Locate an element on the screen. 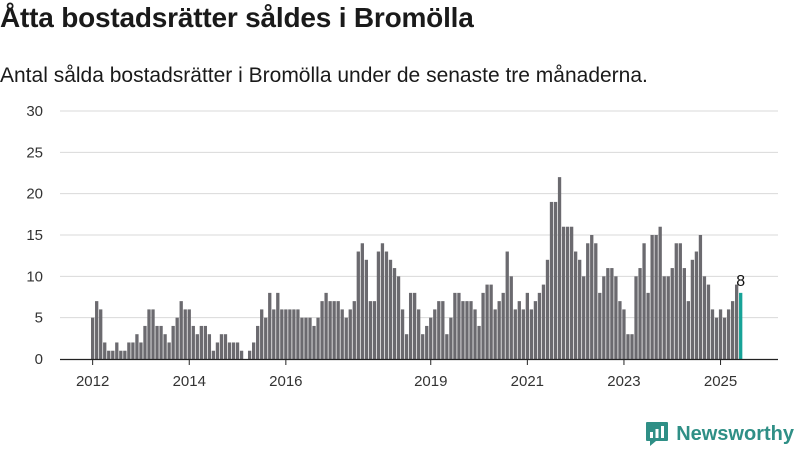 Image resolution: width=800 pixels, height=450 pixels. newsworthy-logo: Newsworthy is located at coordinates (719, 434).